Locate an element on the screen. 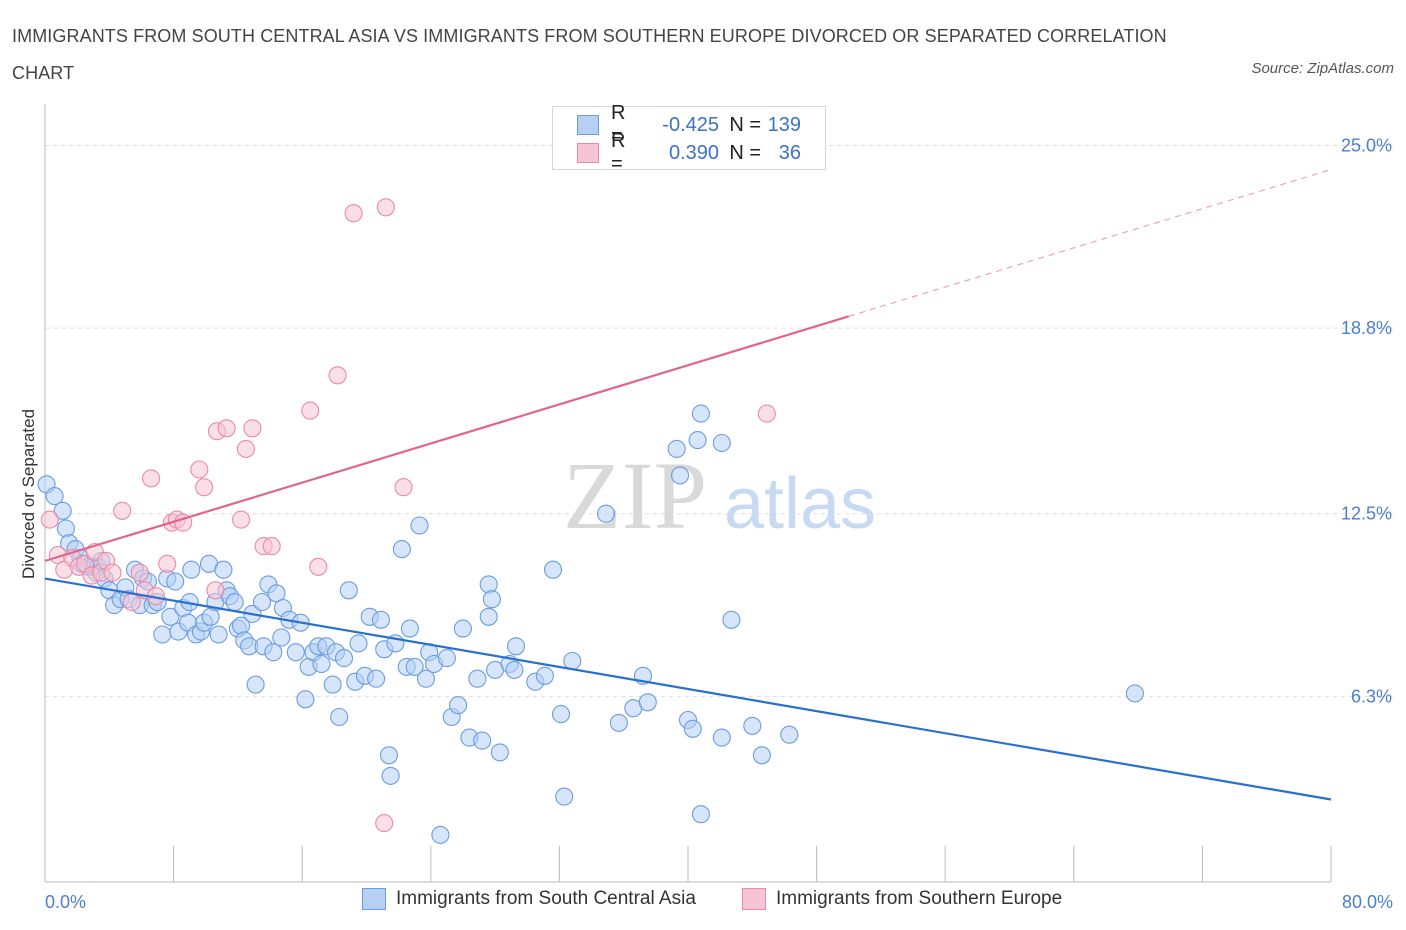  bottom-legend-label-blue: Immigrants from South Central Asia is located at coordinates (546, 898).